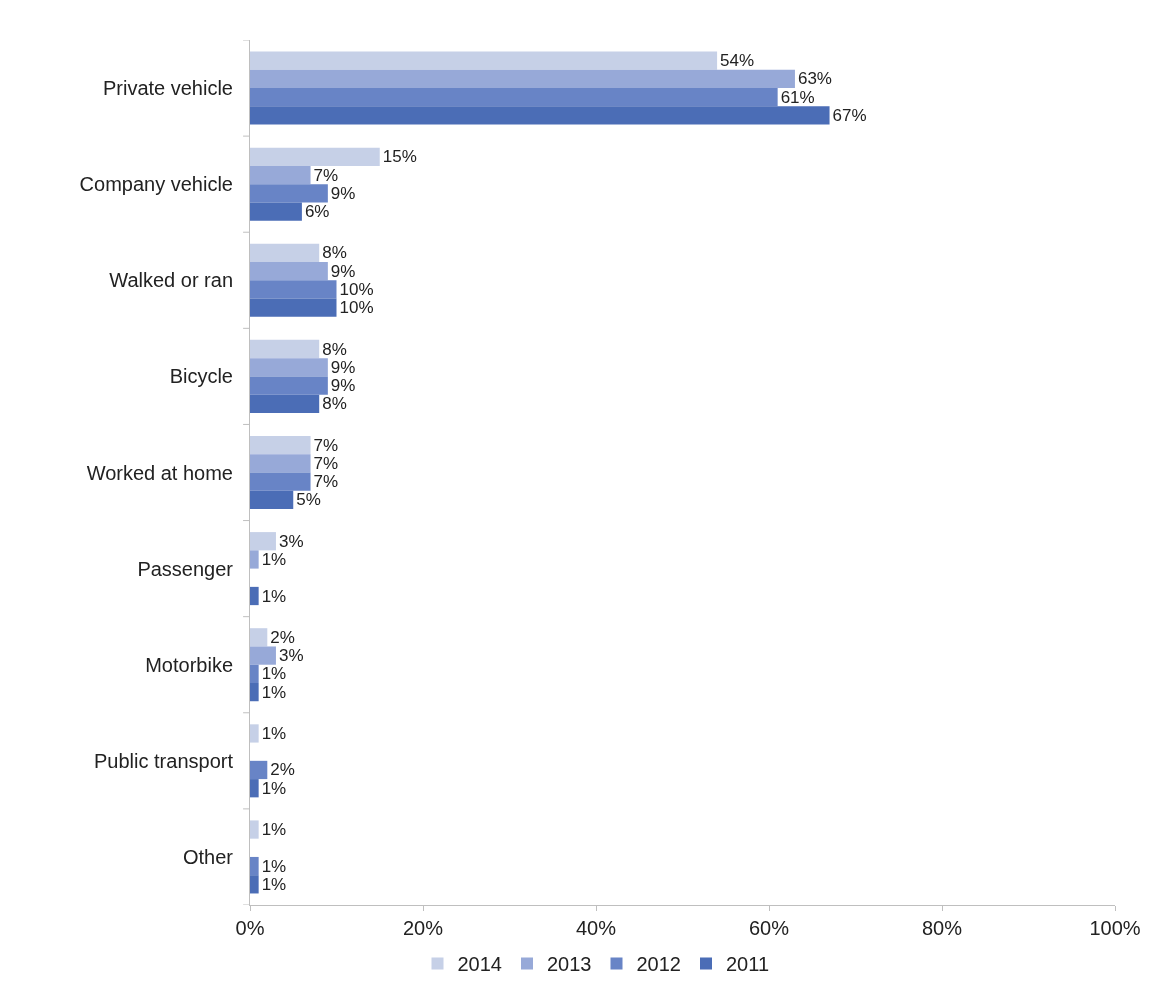  I want to click on y-tick-label: Company vehicle, so click(156, 184).